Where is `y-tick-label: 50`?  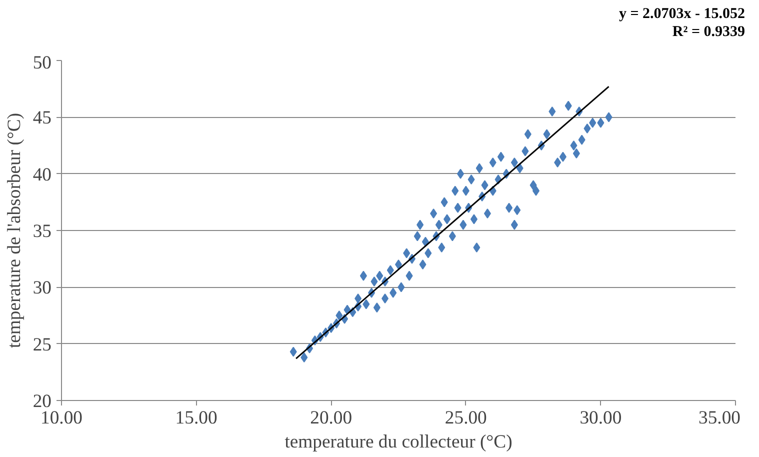
y-tick-label: 50 is located at coordinates (42, 63).